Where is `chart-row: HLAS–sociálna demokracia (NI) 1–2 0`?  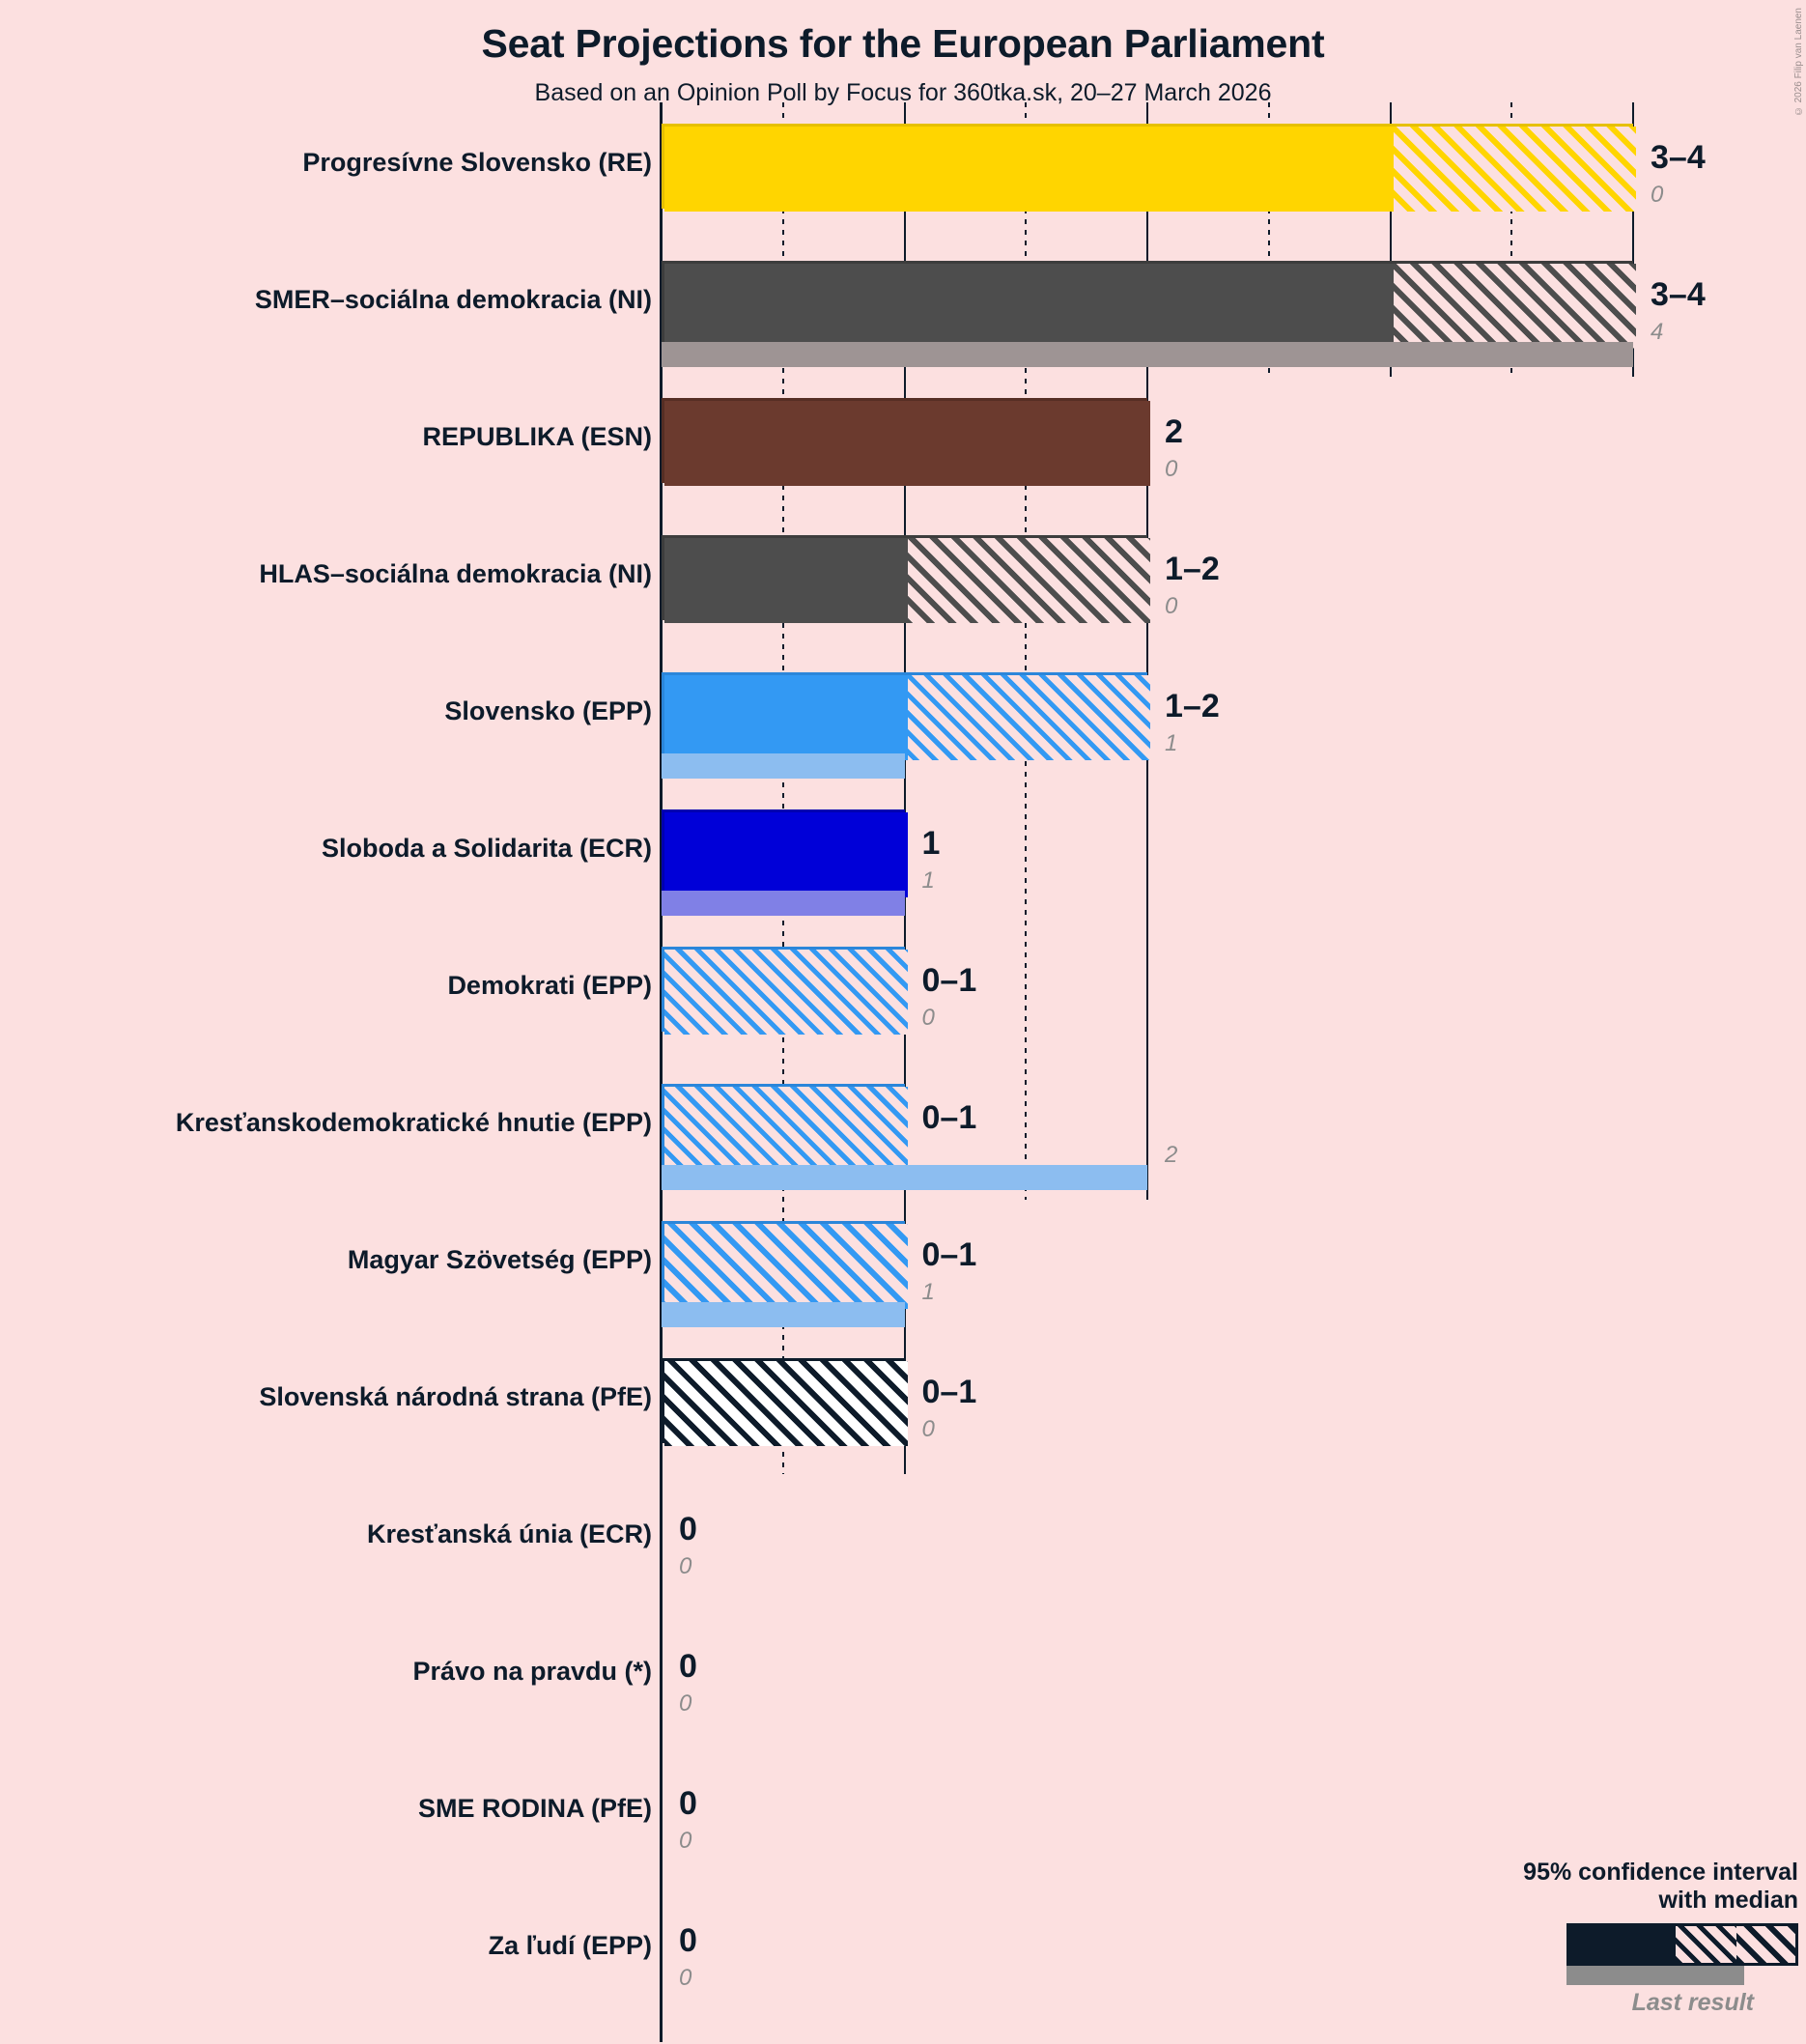
chart-row: HLAS–sociálna demokracia (NI) 1–2 0 is located at coordinates (903, 604).